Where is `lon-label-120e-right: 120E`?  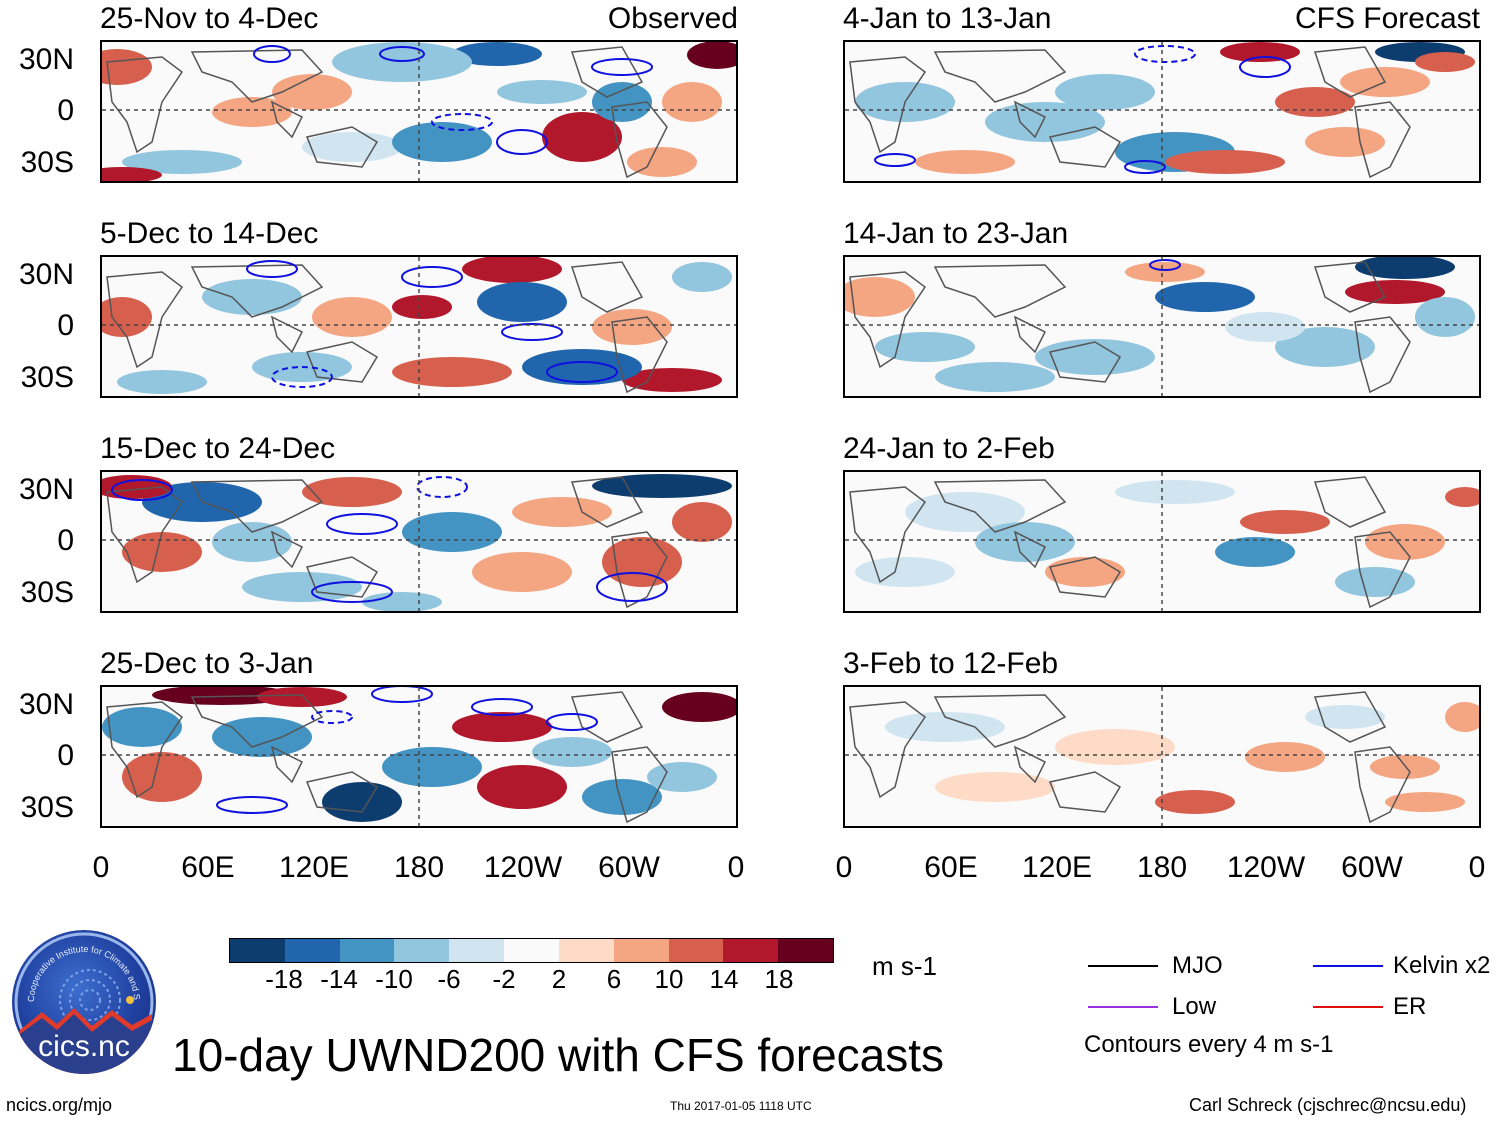 lon-label-120e-right: 120E is located at coordinates (1057, 867).